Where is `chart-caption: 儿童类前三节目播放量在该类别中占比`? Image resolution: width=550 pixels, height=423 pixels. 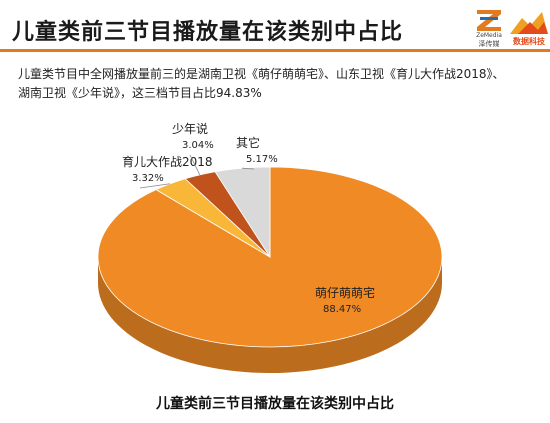
chart-caption: 儿童类前三节目播放量在该类别中占比 is located at coordinates (275, 404).